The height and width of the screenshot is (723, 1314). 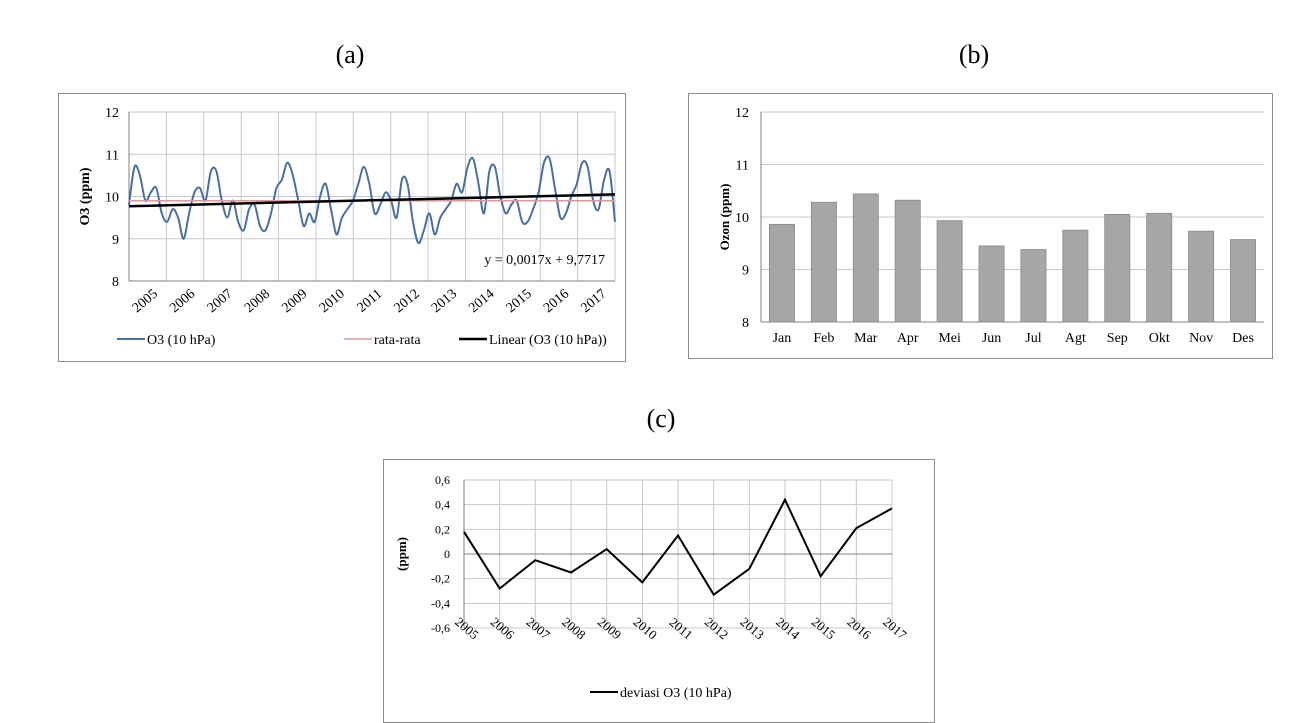 I want to click on series-linear-trend, so click(x=372, y=200).